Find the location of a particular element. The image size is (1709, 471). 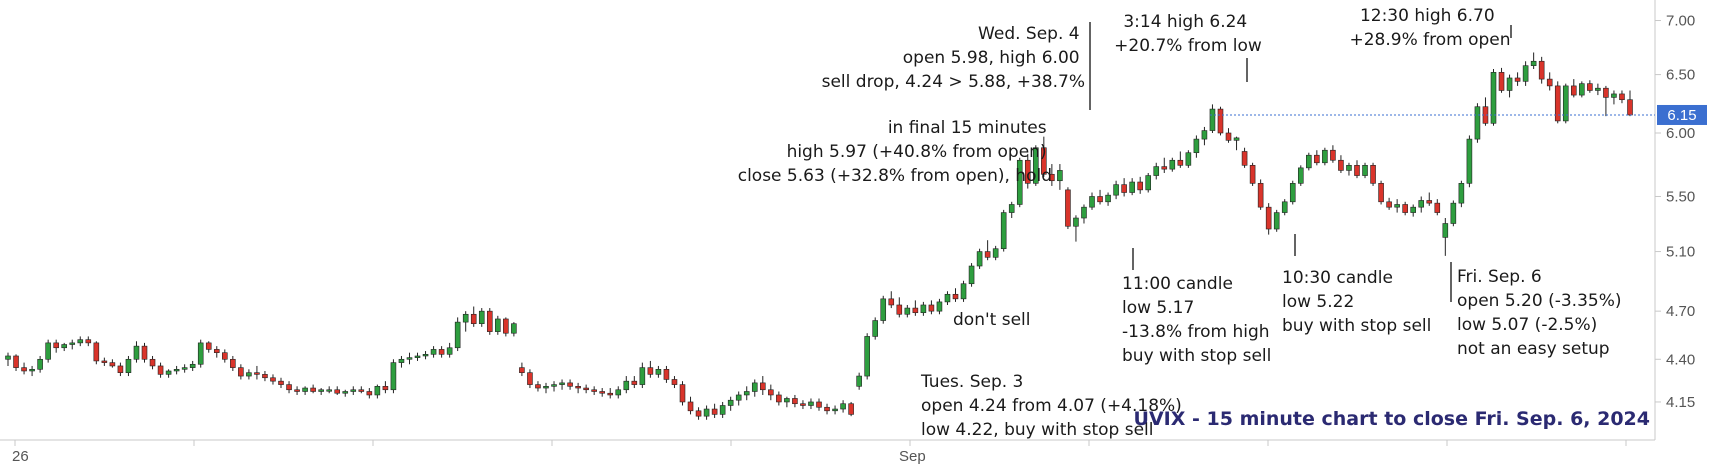

y-tick-label: 6.00 is located at coordinates (1680, 133).